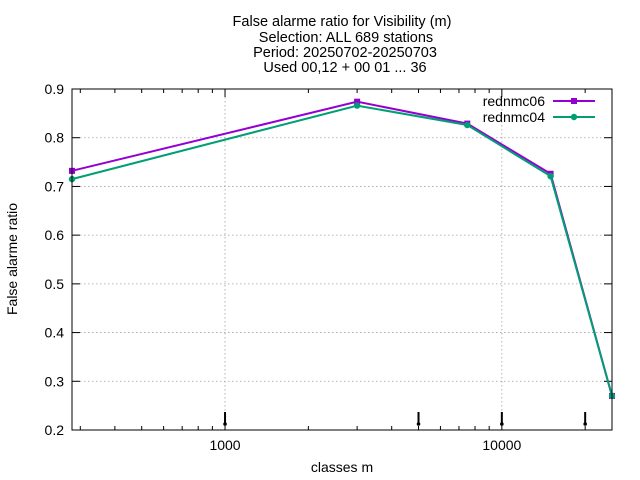 This screenshot has height=480, width=640. Describe the element at coordinates (55, 430) in the screenshot. I see `y-tick-label: 0.2` at that location.